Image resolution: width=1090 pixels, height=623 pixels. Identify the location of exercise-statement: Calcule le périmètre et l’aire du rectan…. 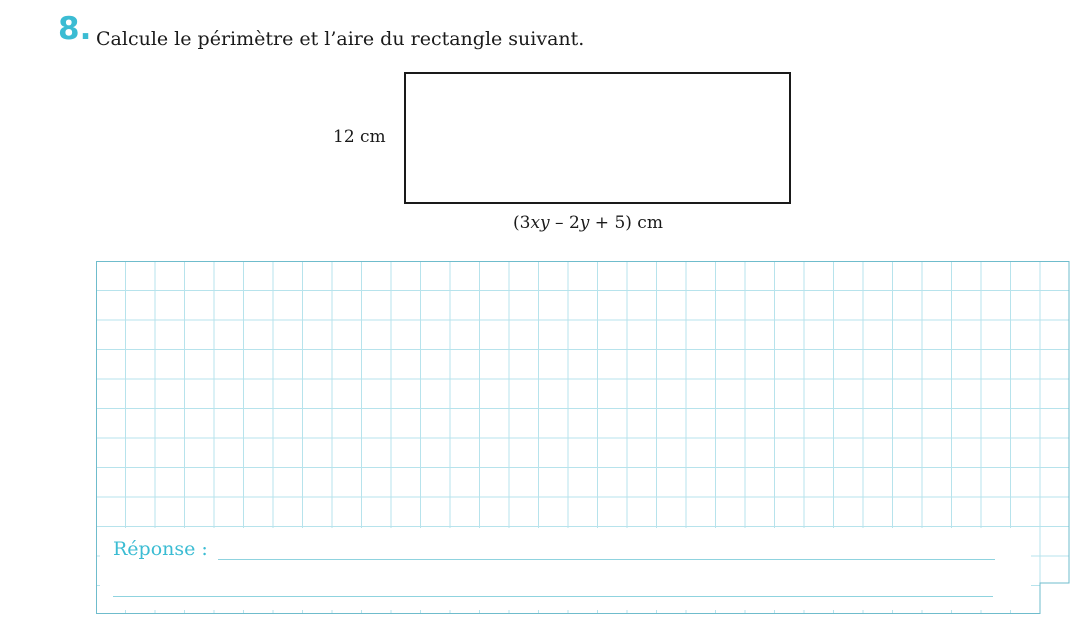
(340, 39).